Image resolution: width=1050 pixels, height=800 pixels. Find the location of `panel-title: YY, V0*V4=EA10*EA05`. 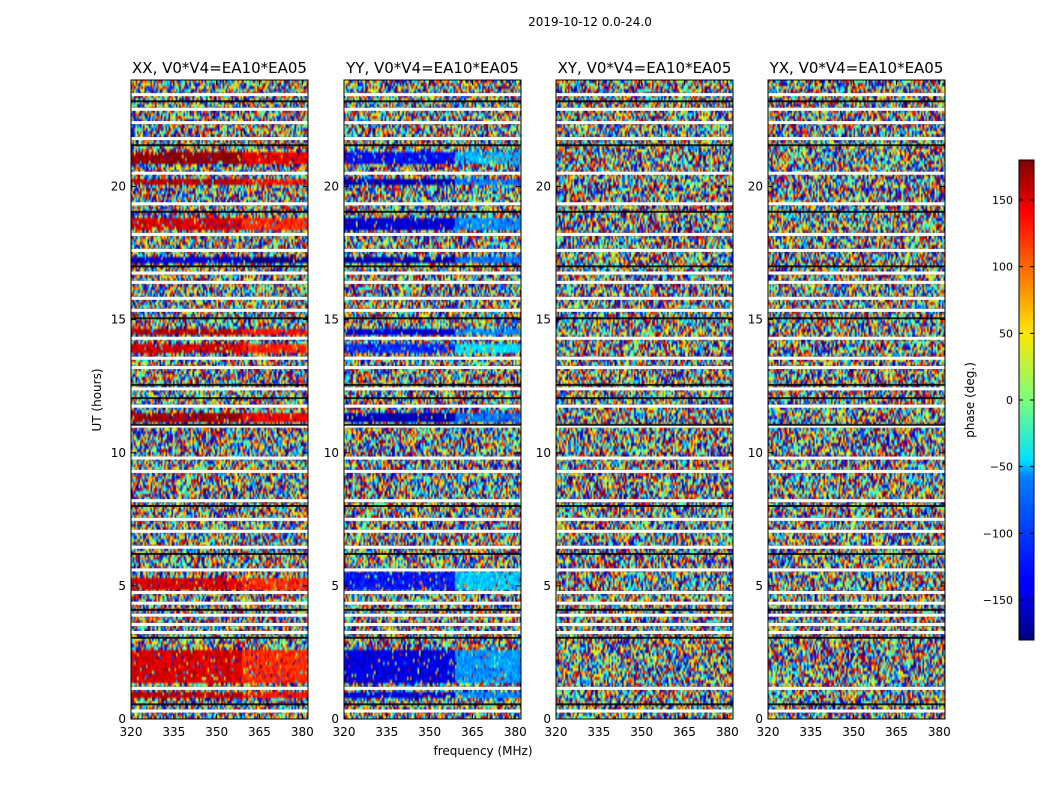

panel-title: YY, V0*V4=EA10*EA05 is located at coordinates (432, 68).